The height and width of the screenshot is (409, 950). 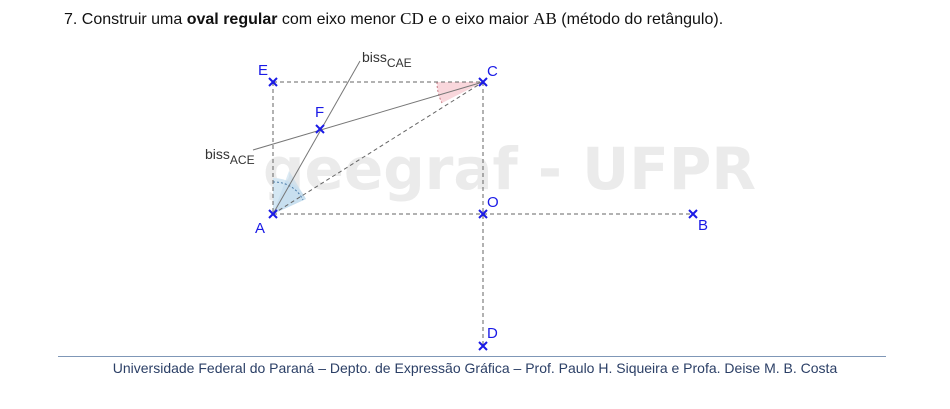 I want to click on bisector-ace-line, so click(x=368, y=116).